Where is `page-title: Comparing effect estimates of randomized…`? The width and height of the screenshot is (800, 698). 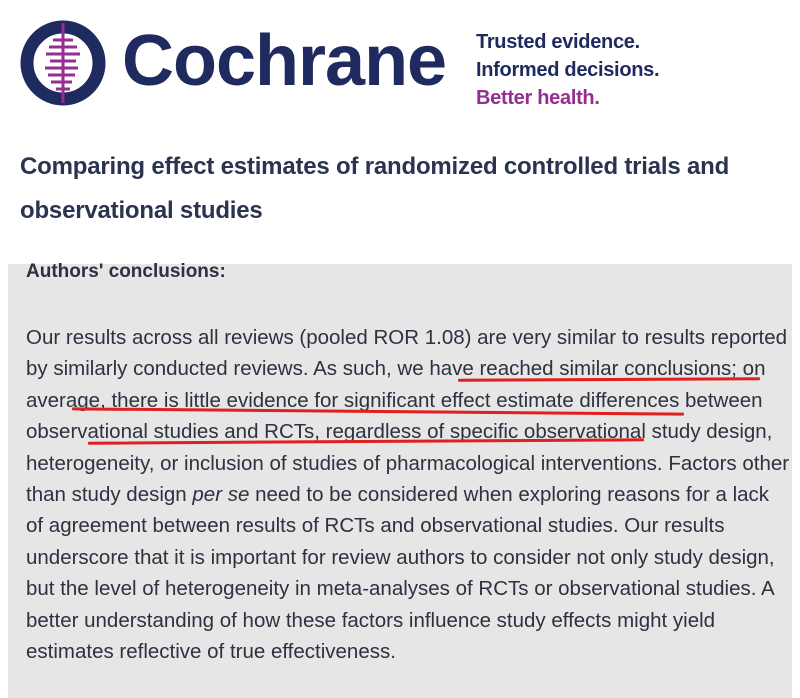
page-title: Comparing effect estimates of randomized… is located at coordinates (375, 188).